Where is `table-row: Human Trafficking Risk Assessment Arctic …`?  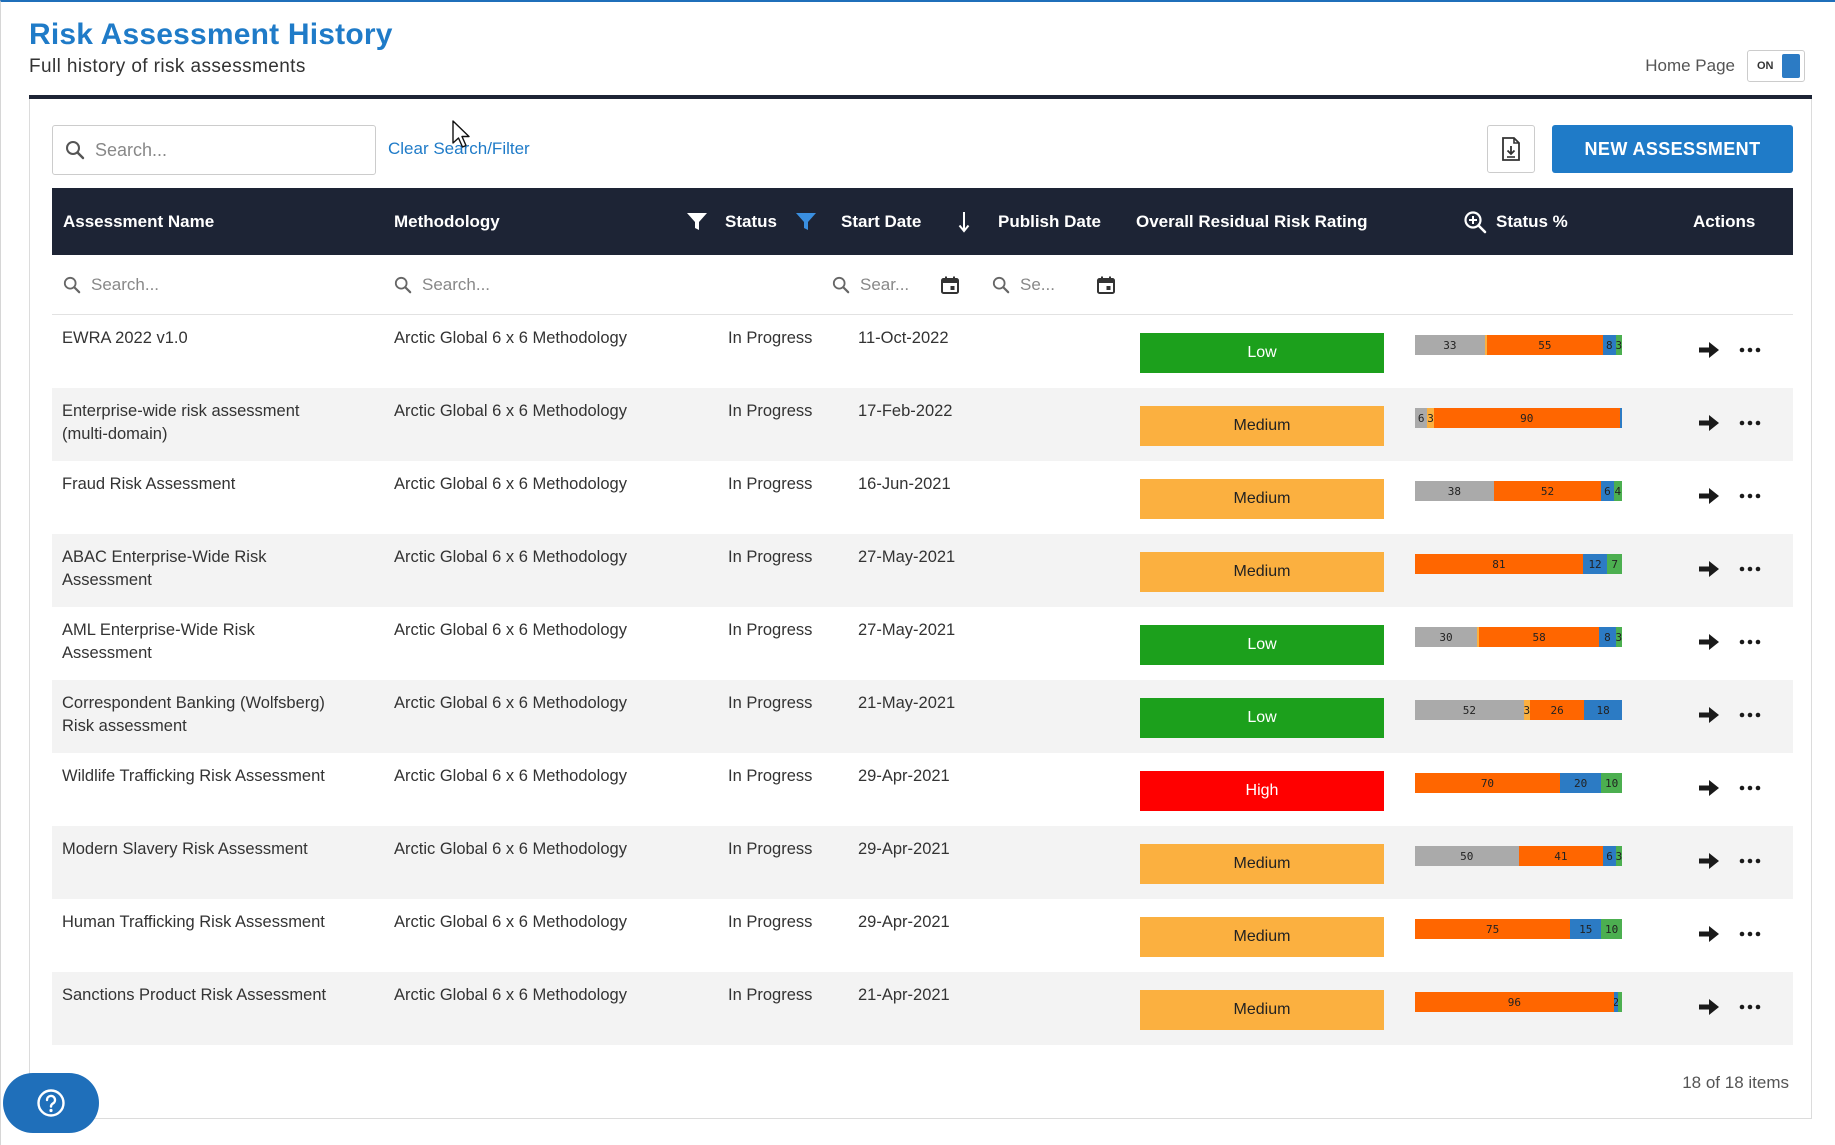 table-row: Human Trafficking Risk Assessment Arctic … is located at coordinates (922, 935).